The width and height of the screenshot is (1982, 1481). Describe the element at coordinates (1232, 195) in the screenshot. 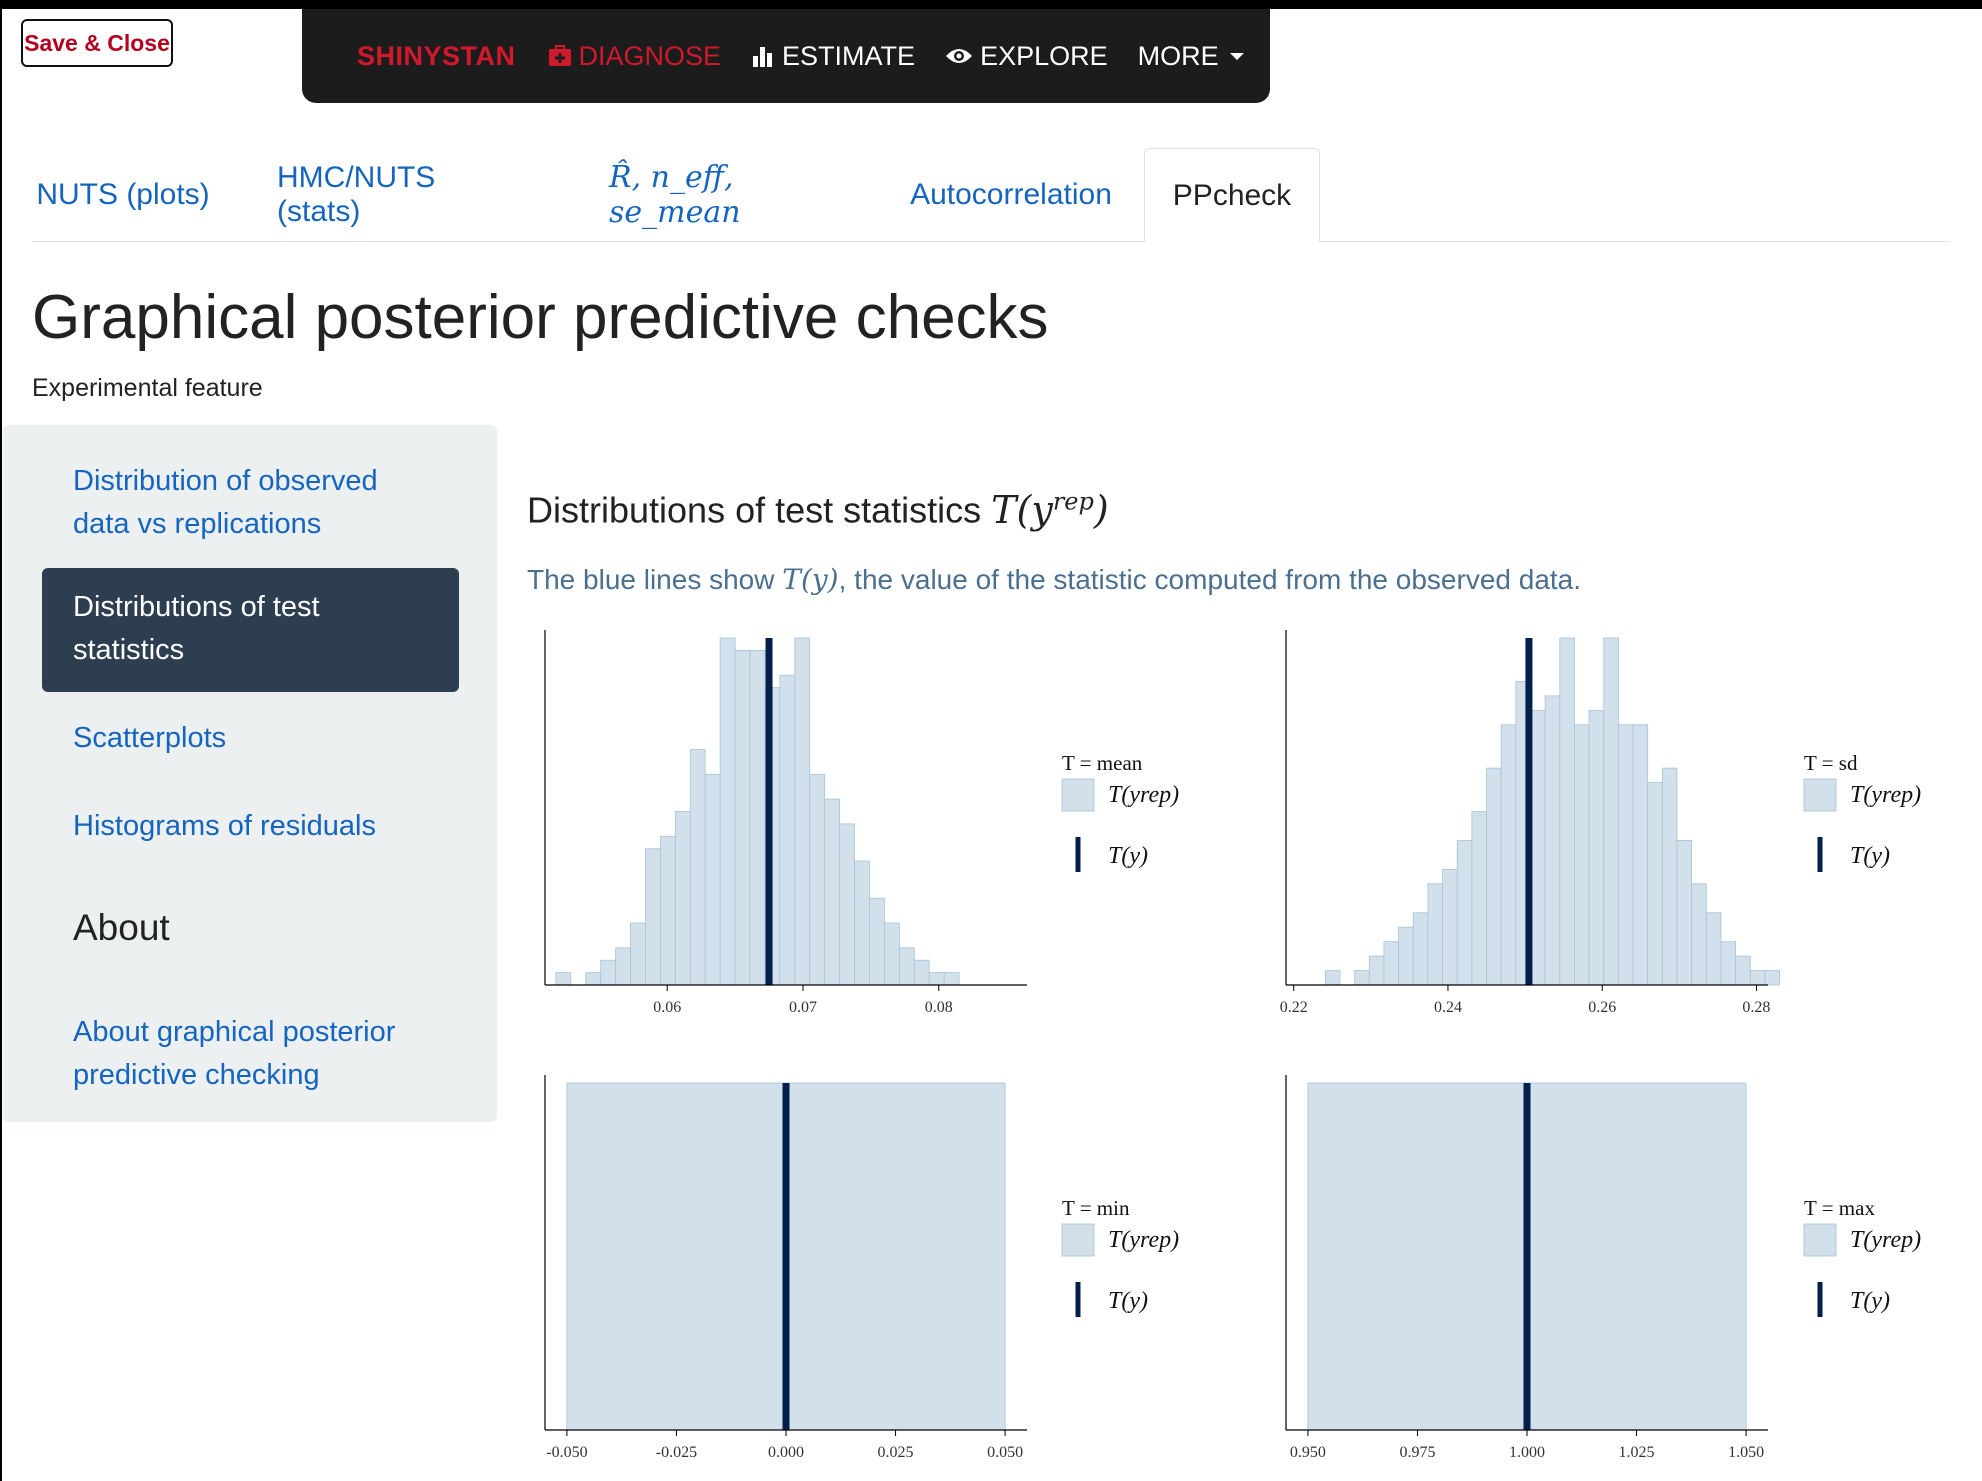

I see `tab-ppcheck: PPcheck` at that location.